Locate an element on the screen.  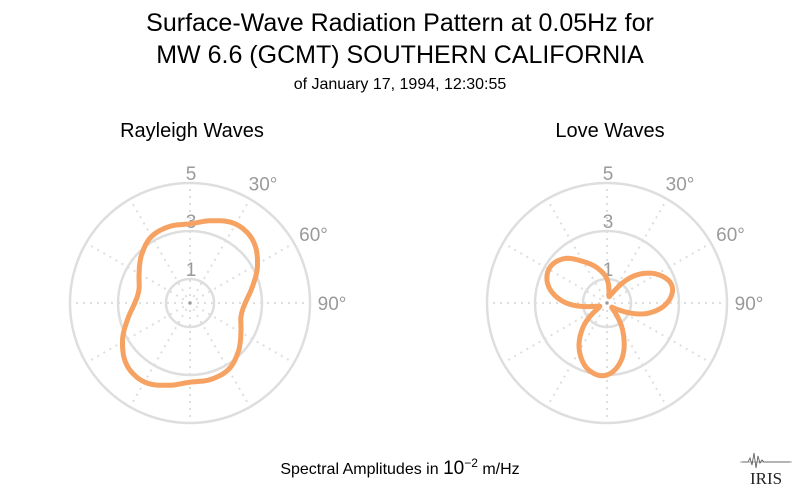
iris-logo-text: IRIS is located at coordinates (766, 478).